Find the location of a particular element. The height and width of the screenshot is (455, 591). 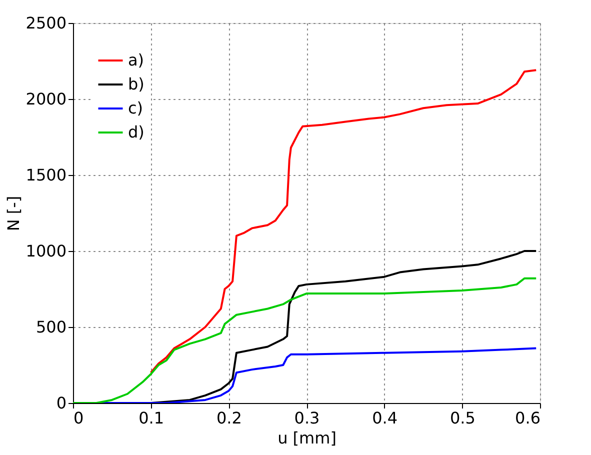

x-tick-label: 0 is located at coordinates (79, 418).